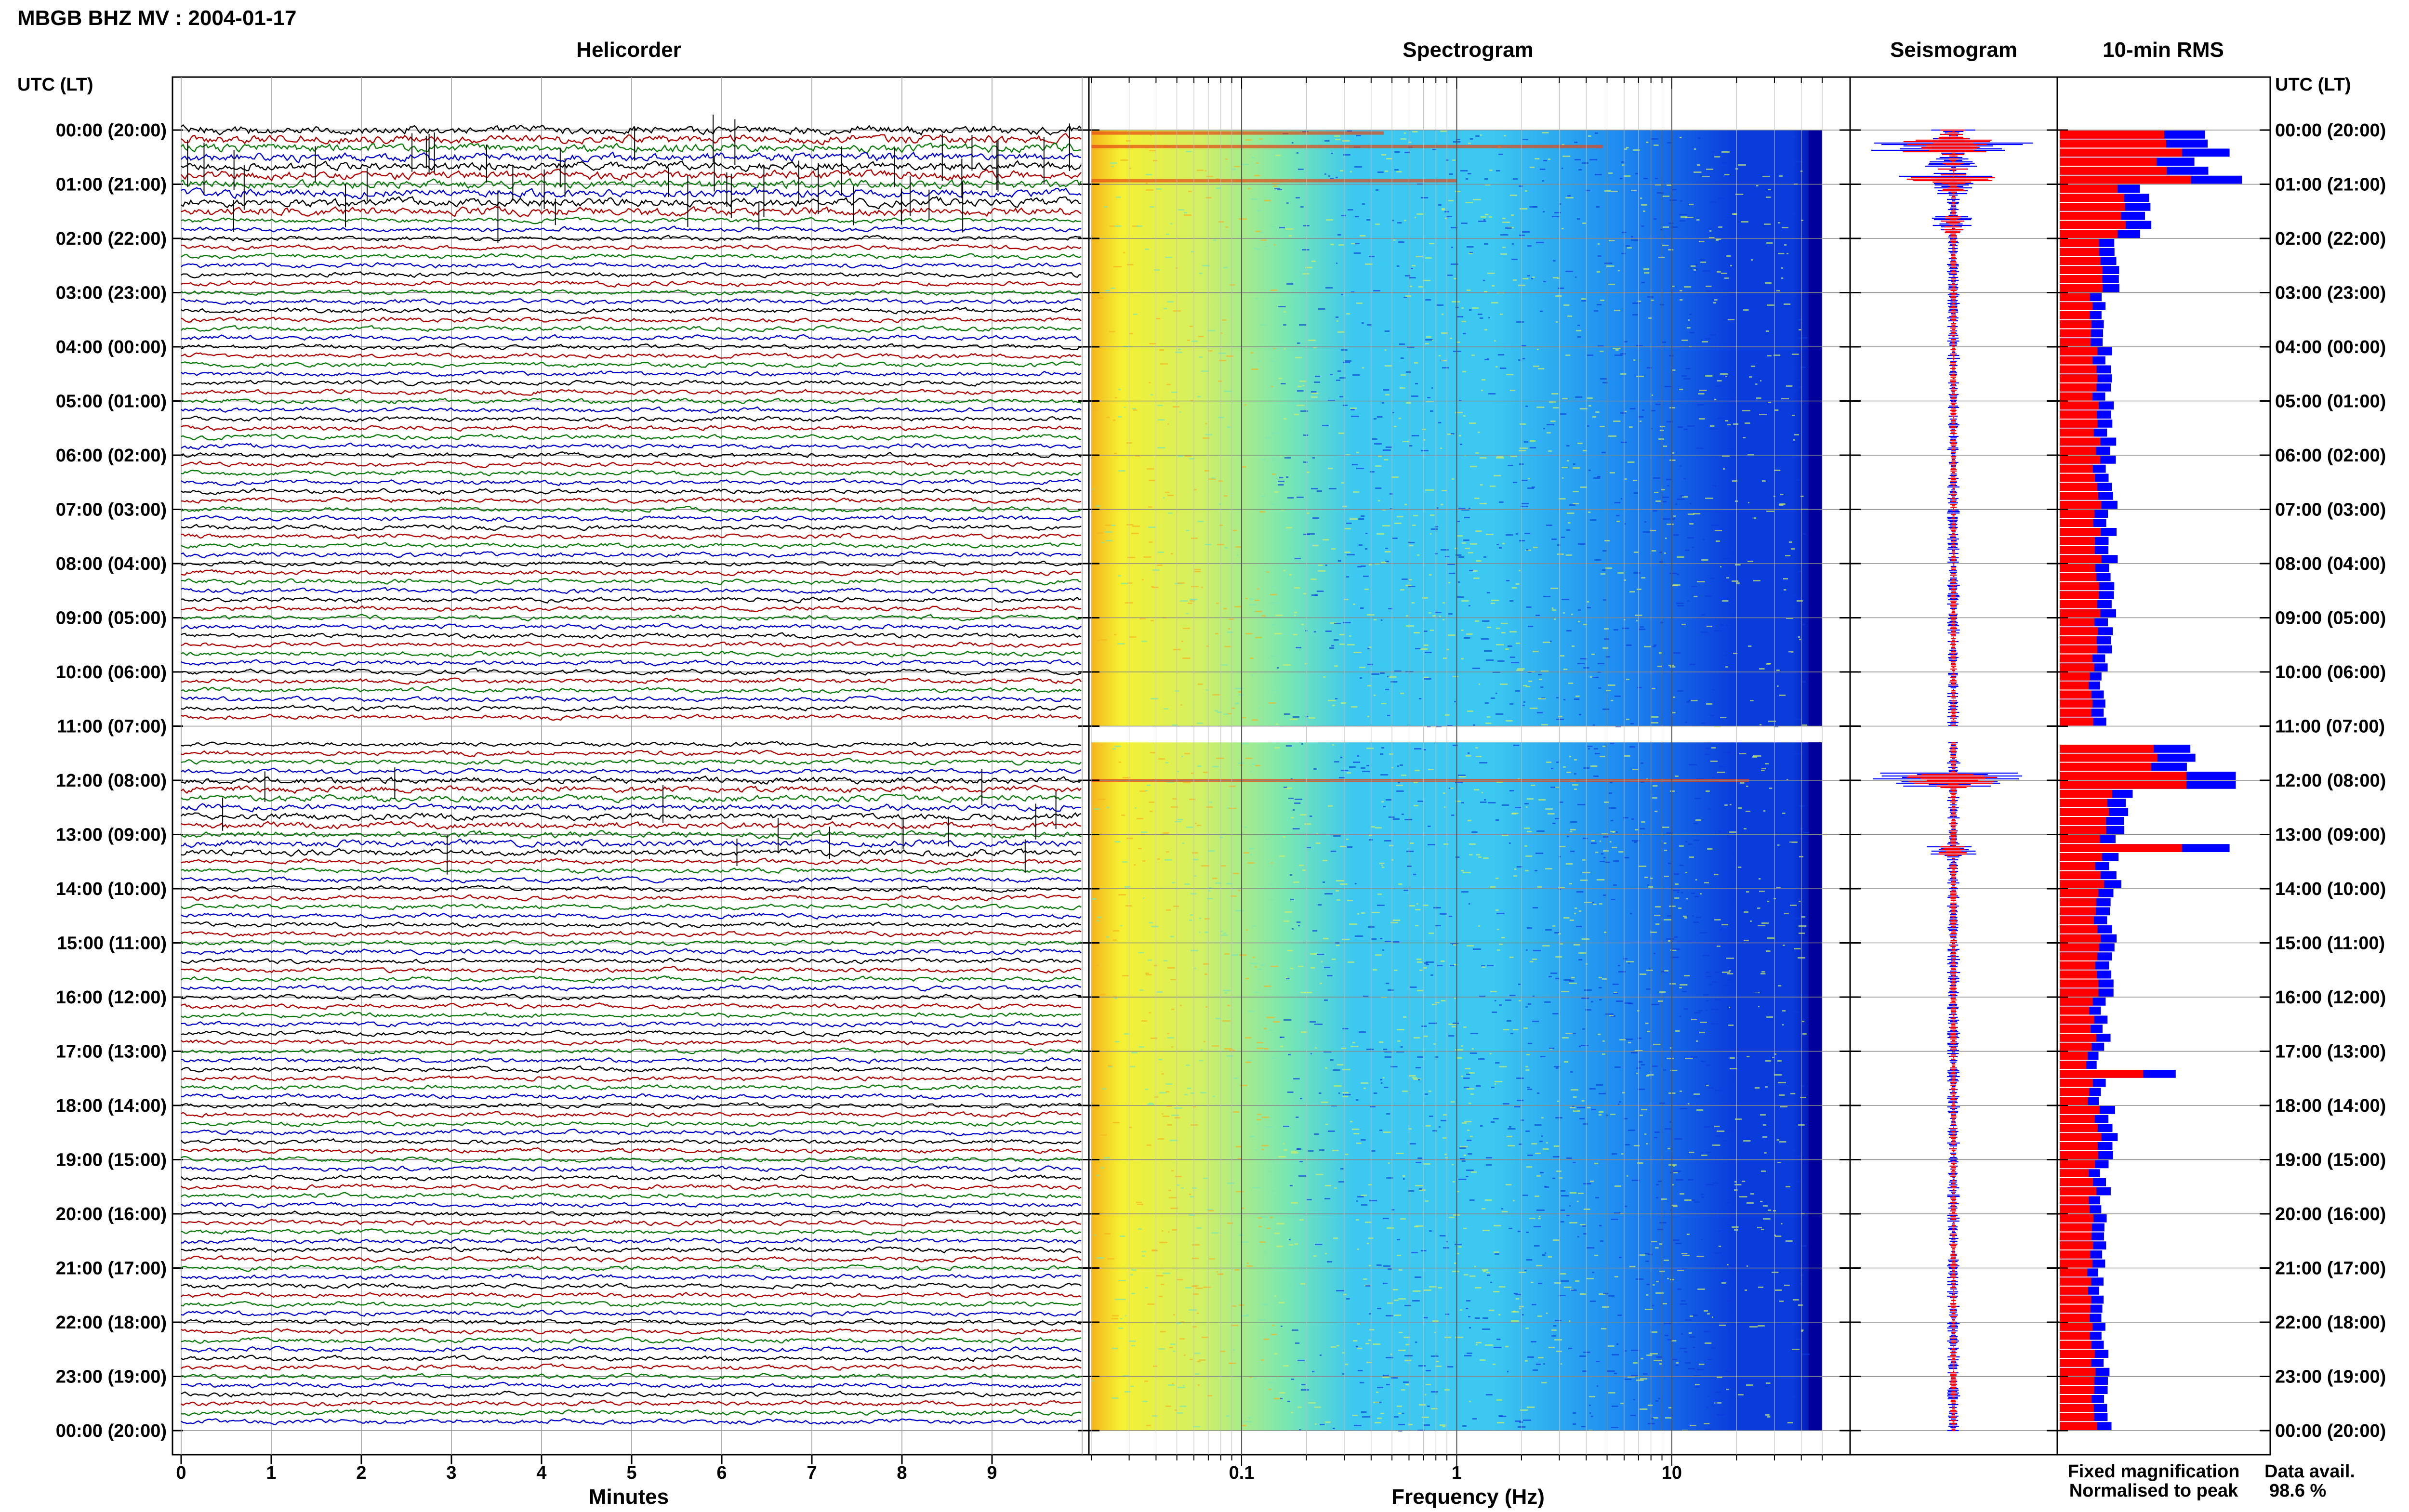  Describe the element at coordinates (111, 889) in the screenshot. I see `time-tick-left: 14:00 (10:00)` at that location.